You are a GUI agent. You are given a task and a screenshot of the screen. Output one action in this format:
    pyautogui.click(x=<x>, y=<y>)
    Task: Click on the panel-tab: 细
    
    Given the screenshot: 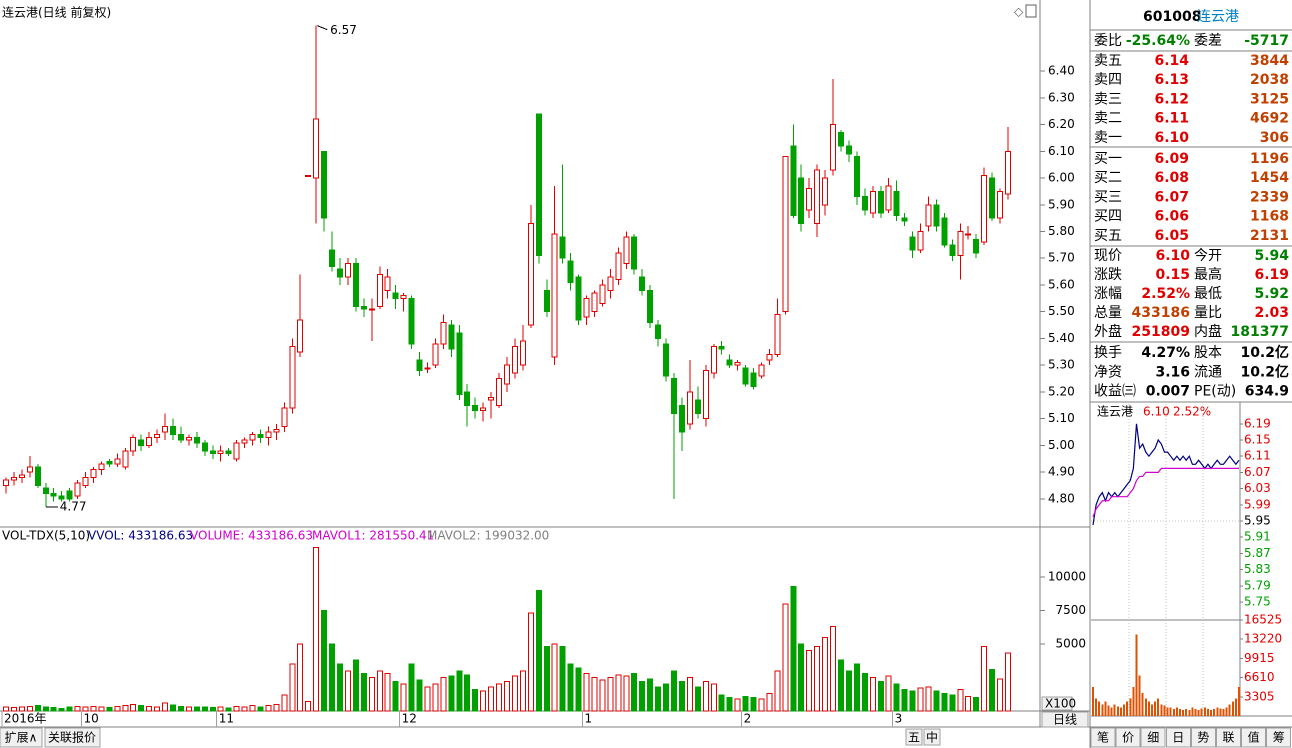 What is the action you would take?
    pyautogui.click(x=1153, y=738)
    